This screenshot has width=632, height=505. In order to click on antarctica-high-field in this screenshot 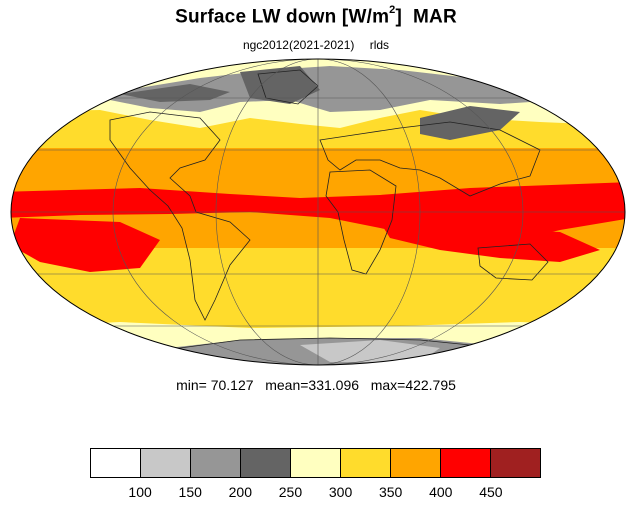, I will do `click(370, 351)`.